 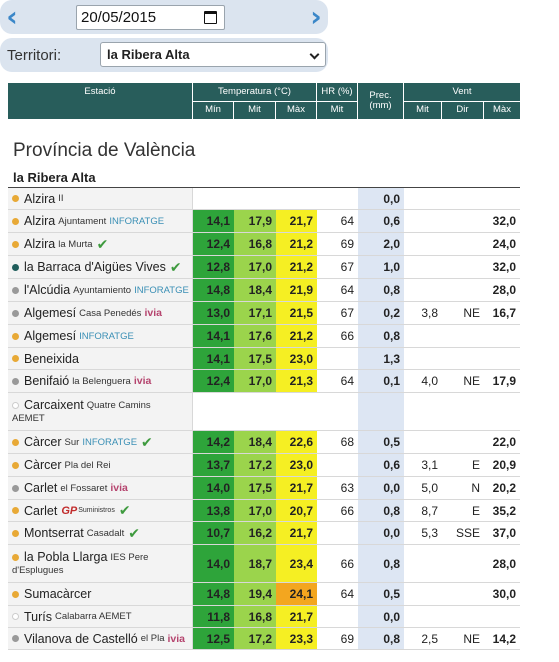 I want to click on station-name: l'Alcúdia, so click(x=47, y=290).